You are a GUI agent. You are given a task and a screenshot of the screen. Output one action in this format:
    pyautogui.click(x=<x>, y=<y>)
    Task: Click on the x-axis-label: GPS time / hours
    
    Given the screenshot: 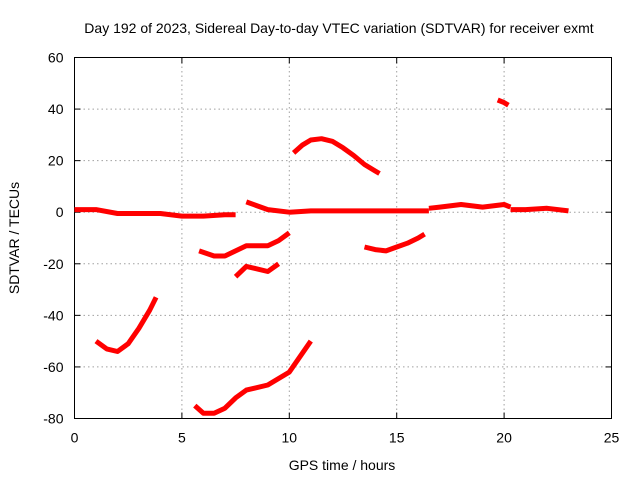 What is the action you would take?
    pyautogui.click(x=342, y=465)
    